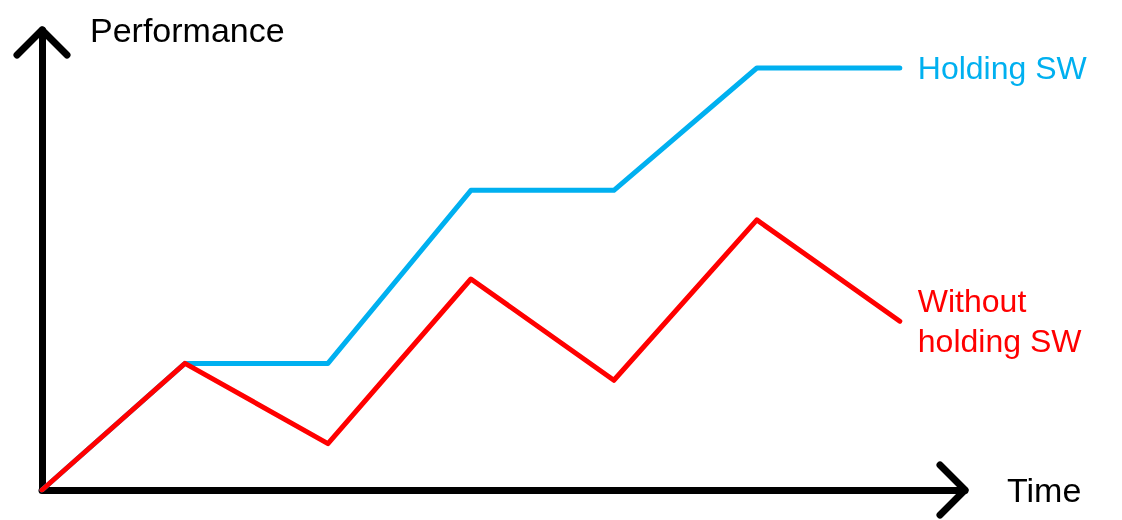 The image size is (1122, 520). I want to click on series-label: Without holding SW, so click(1000, 321).